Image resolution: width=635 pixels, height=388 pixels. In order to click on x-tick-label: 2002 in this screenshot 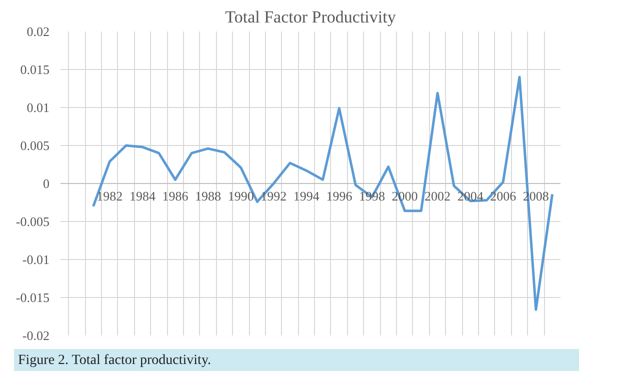, I will do `click(437, 196)`.